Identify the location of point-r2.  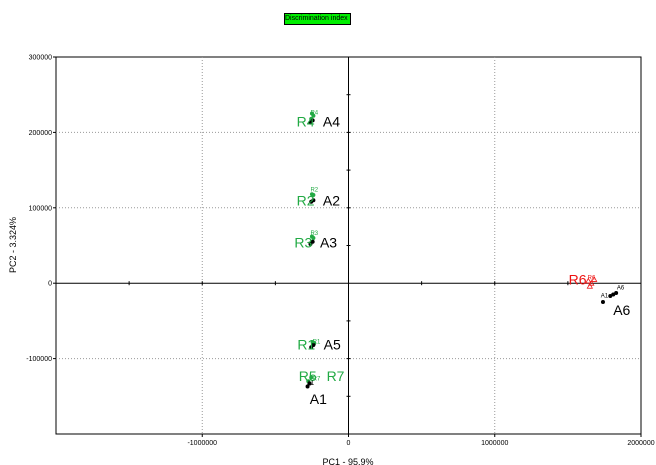
(313, 194).